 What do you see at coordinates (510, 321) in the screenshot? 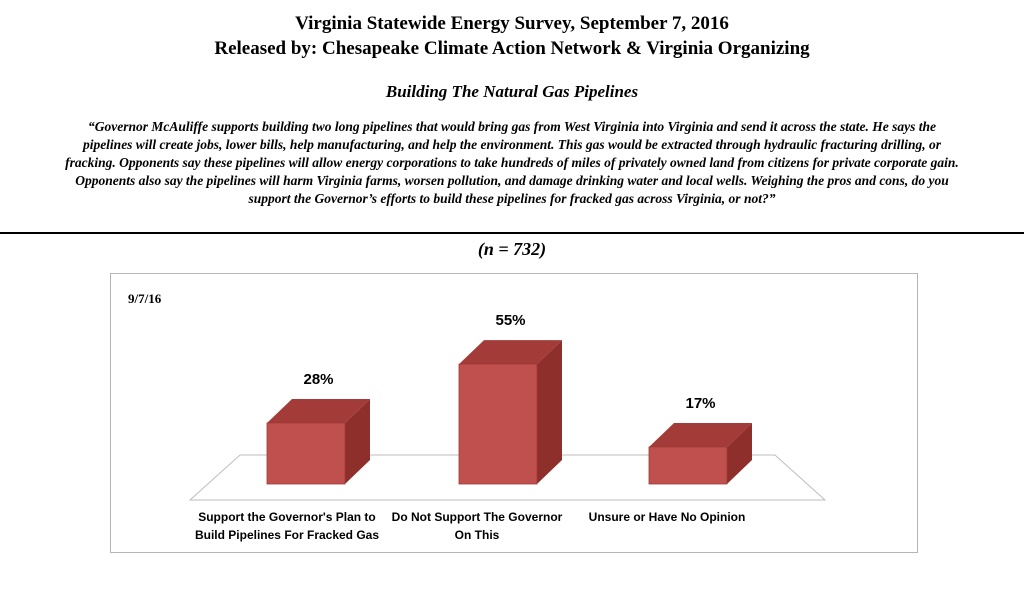
I see `bar-value-label-2: 55%` at bounding box center [510, 321].